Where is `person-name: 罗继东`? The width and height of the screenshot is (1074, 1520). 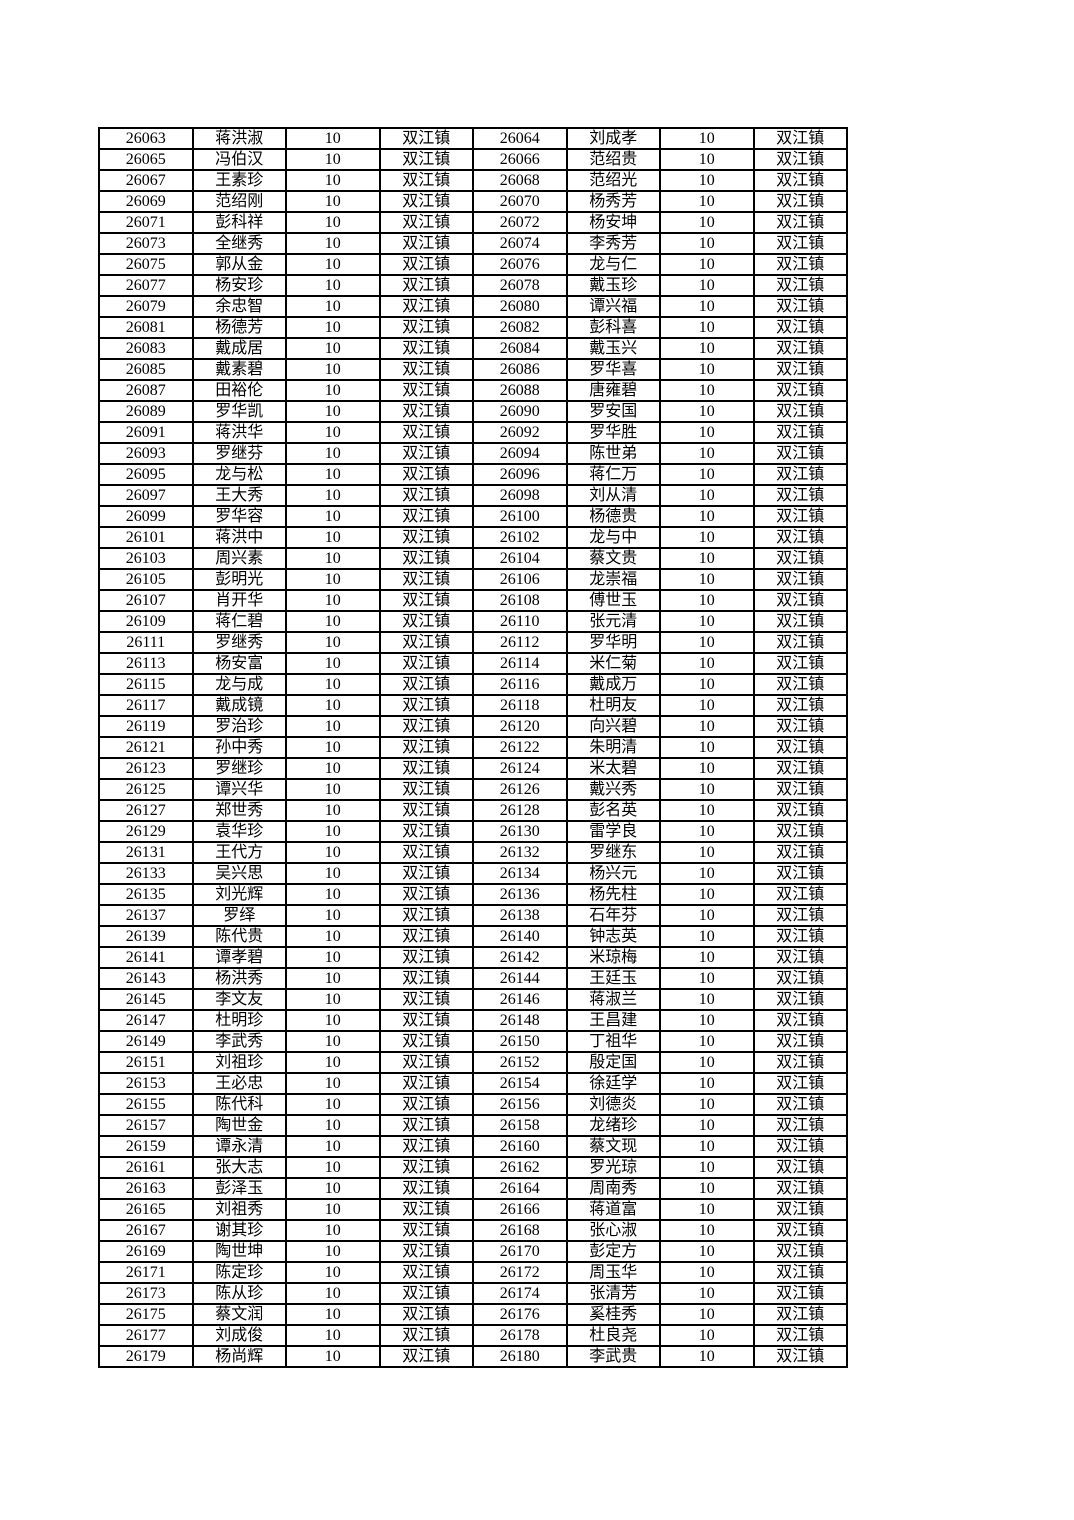
person-name: 罗继东 is located at coordinates (613, 852).